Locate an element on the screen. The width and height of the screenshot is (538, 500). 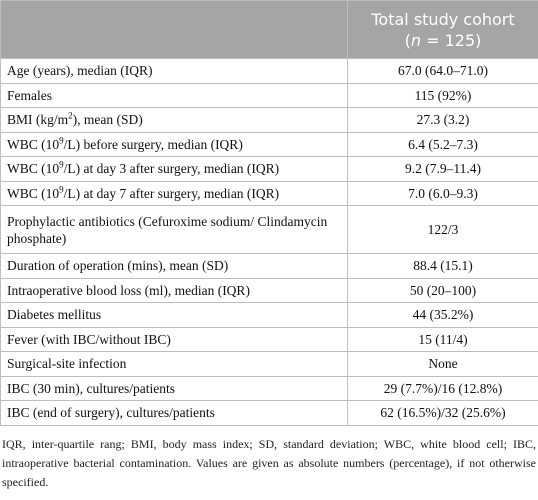
row-value: 6.4 (5.2–7.3) is located at coordinates (442, 144).